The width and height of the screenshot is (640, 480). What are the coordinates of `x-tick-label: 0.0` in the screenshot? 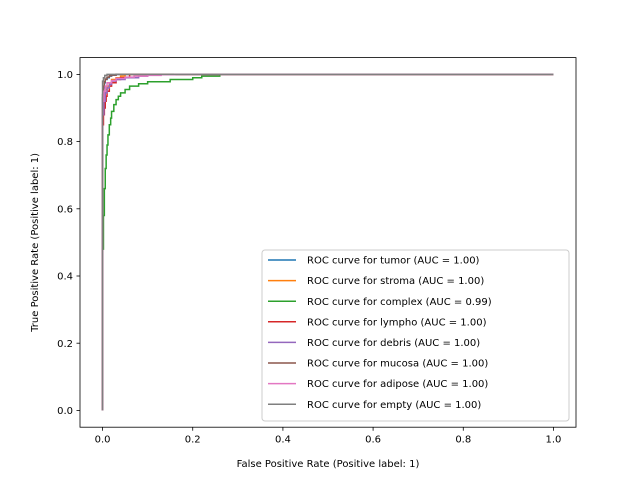 It's located at (103, 440).